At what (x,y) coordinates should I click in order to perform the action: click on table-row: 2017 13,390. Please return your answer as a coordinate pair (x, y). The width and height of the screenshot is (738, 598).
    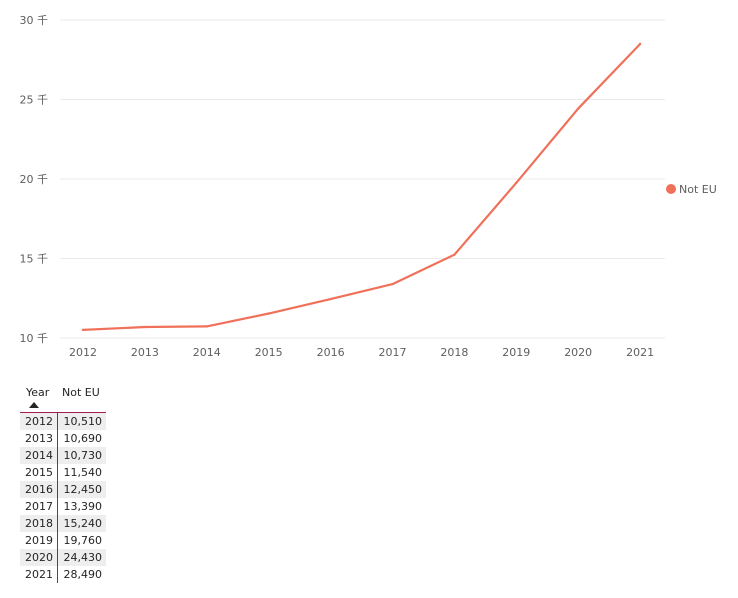
    Looking at the image, I should click on (63, 506).